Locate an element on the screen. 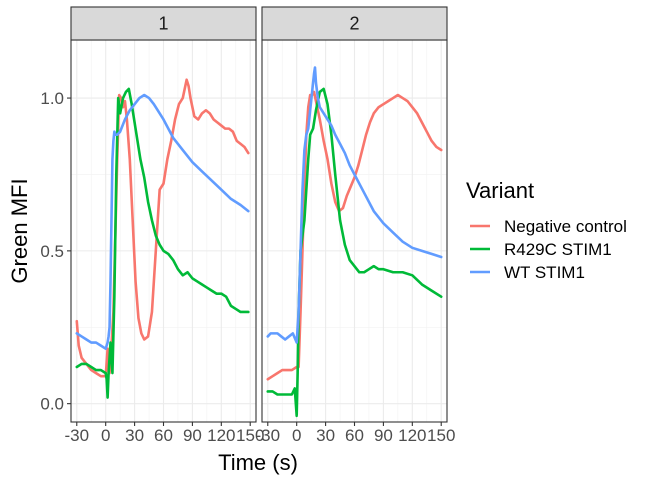 This screenshot has width=672, height=480. legend-title: Variant is located at coordinates (500, 190).